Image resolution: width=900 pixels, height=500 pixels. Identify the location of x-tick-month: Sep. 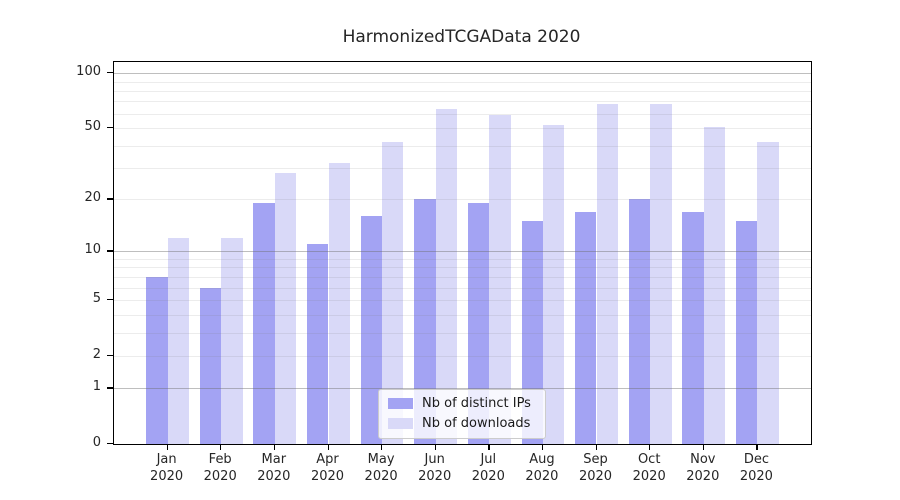
(595, 459).